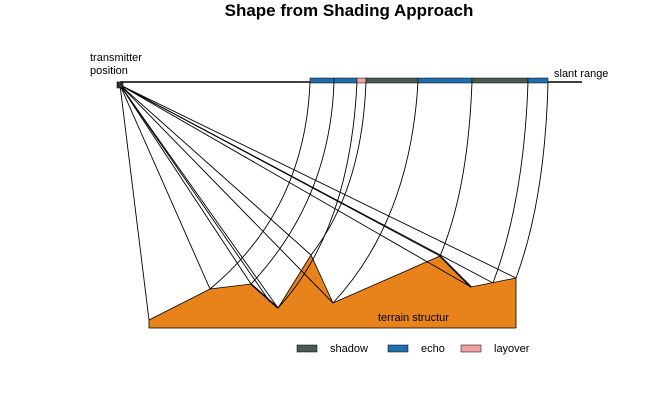  Describe the element at coordinates (455, 271) in the screenshot. I see `terrain-ridge-right` at that location.